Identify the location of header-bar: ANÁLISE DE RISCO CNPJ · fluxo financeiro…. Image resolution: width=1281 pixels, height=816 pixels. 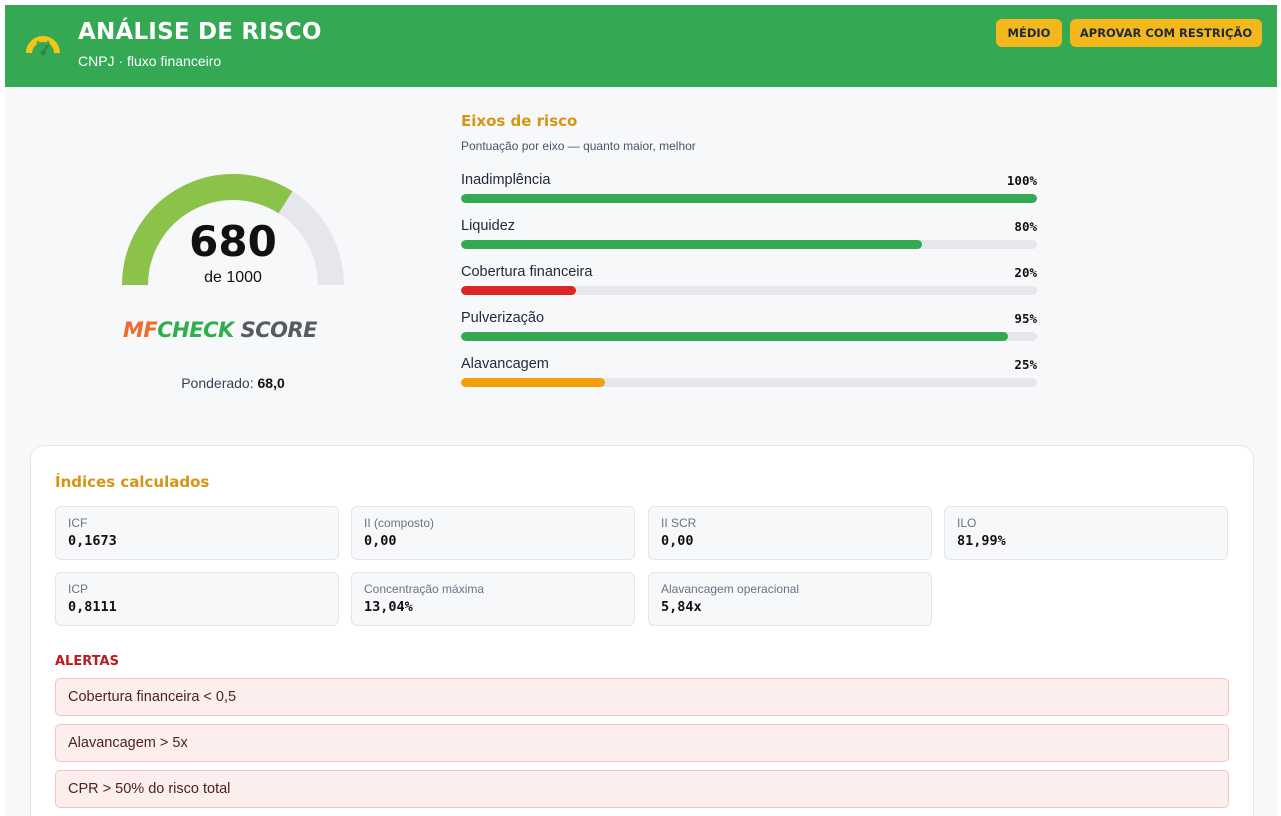
(641, 46).